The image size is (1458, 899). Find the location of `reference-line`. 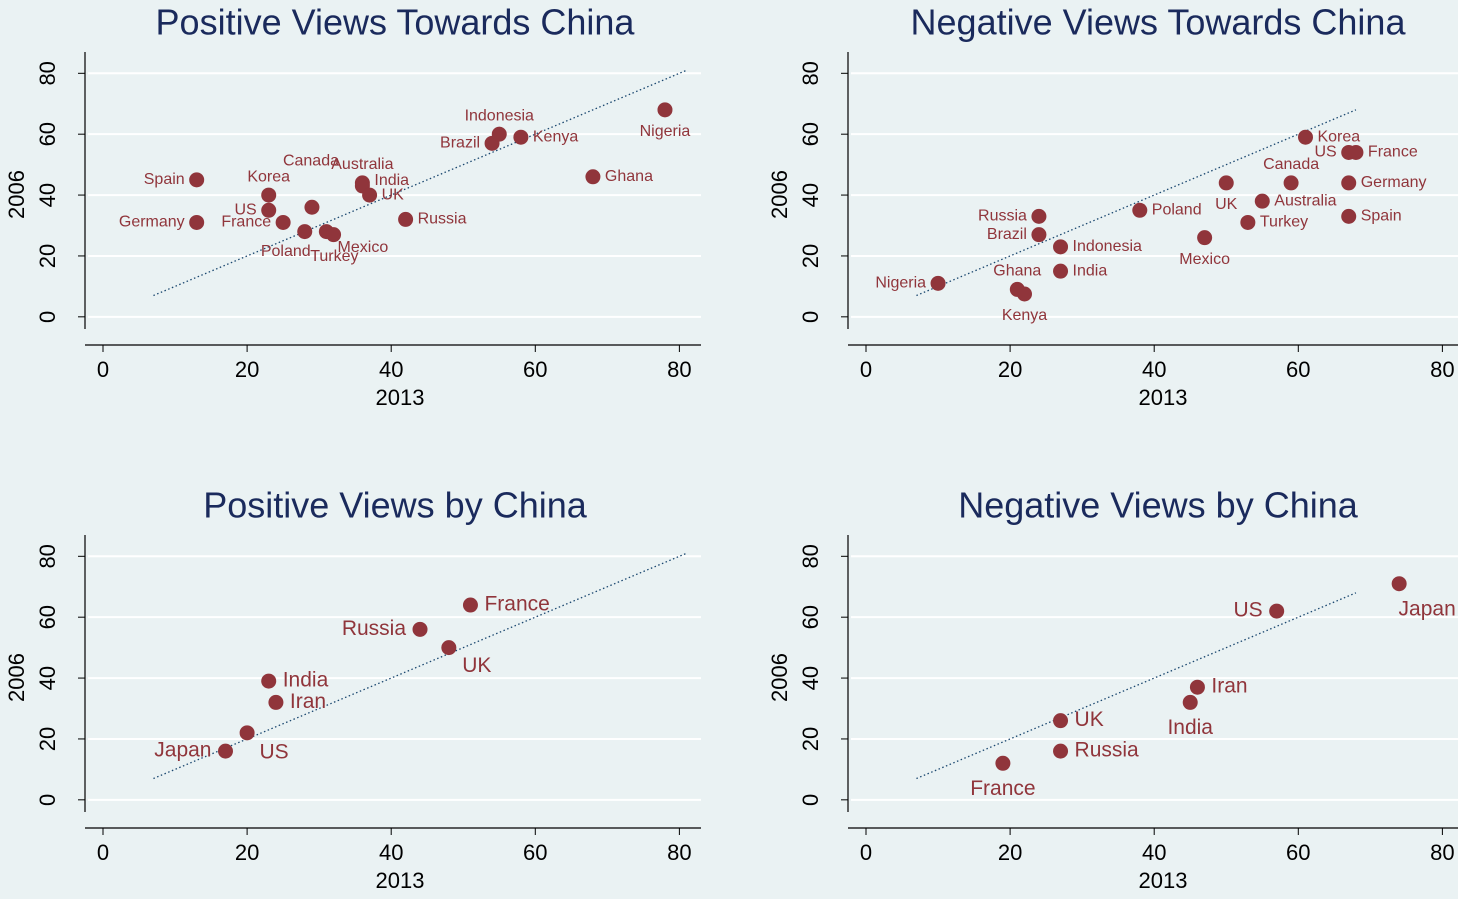

reference-line is located at coordinates (420, 183).